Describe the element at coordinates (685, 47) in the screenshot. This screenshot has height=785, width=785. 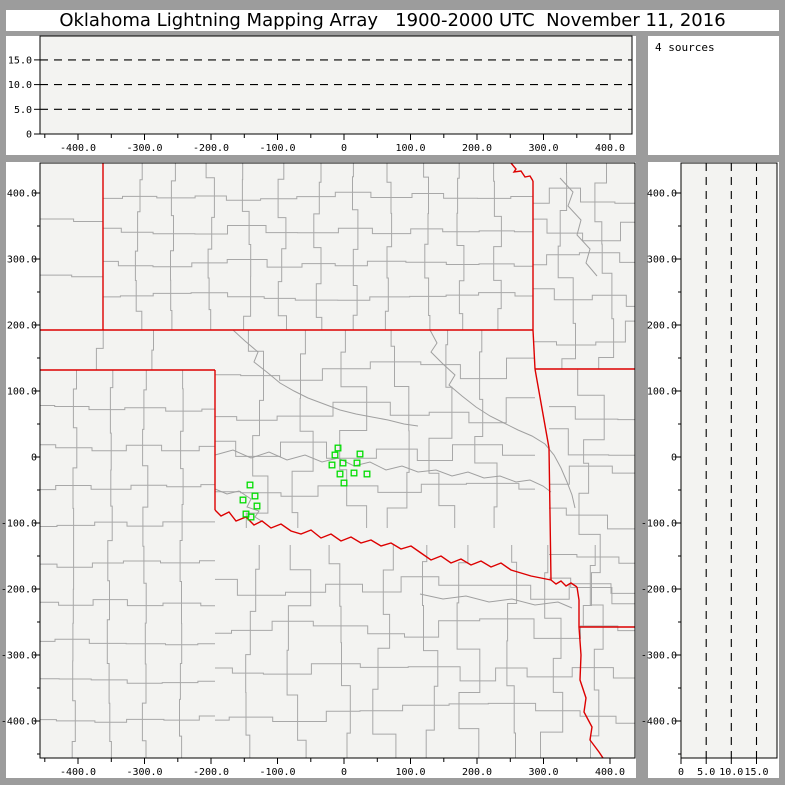
I see `sources-count-label: 4 sources` at that location.